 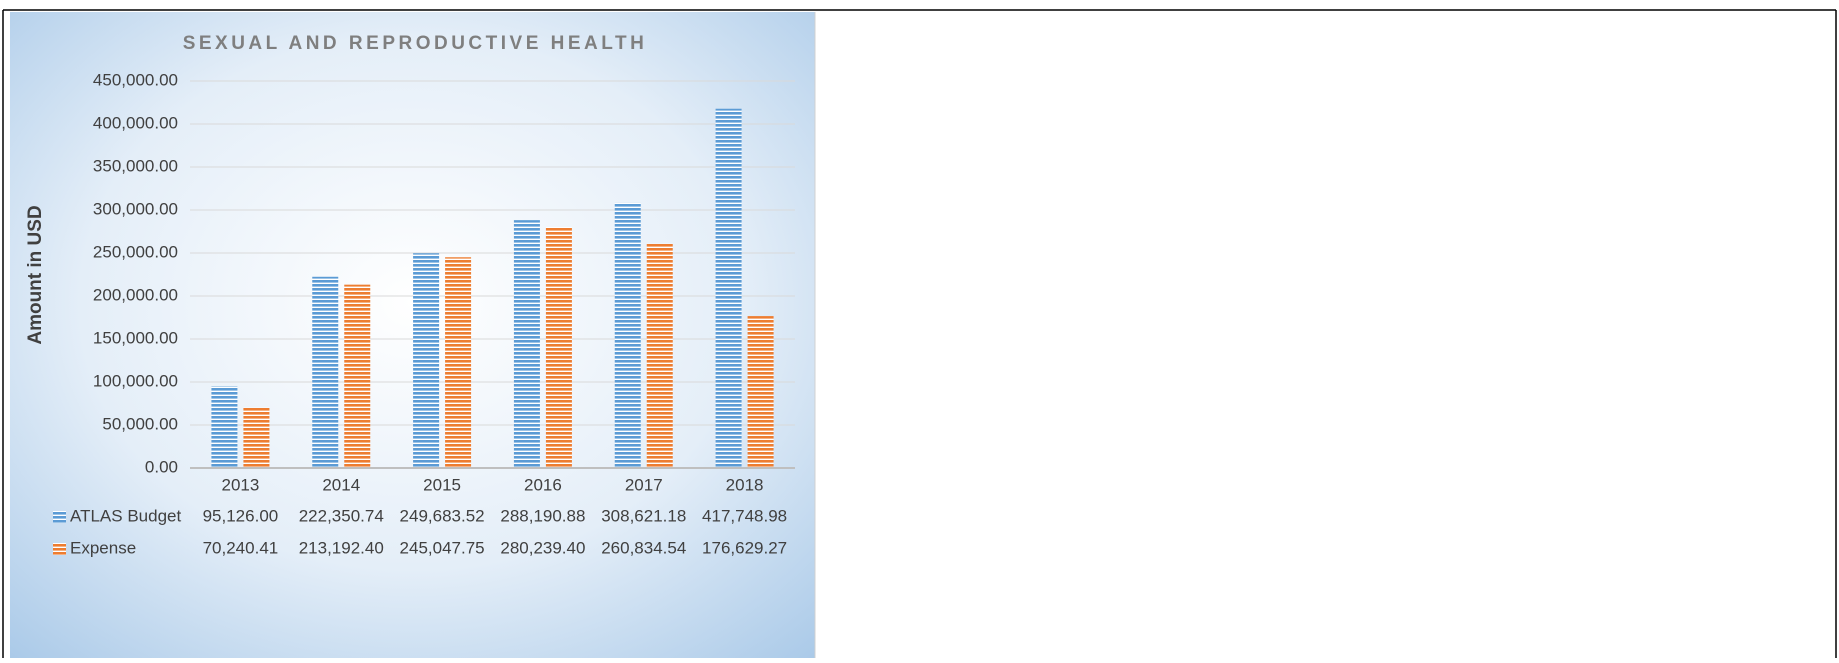 I want to click on y-tick-label: 100,000.00, so click(x=135, y=380).